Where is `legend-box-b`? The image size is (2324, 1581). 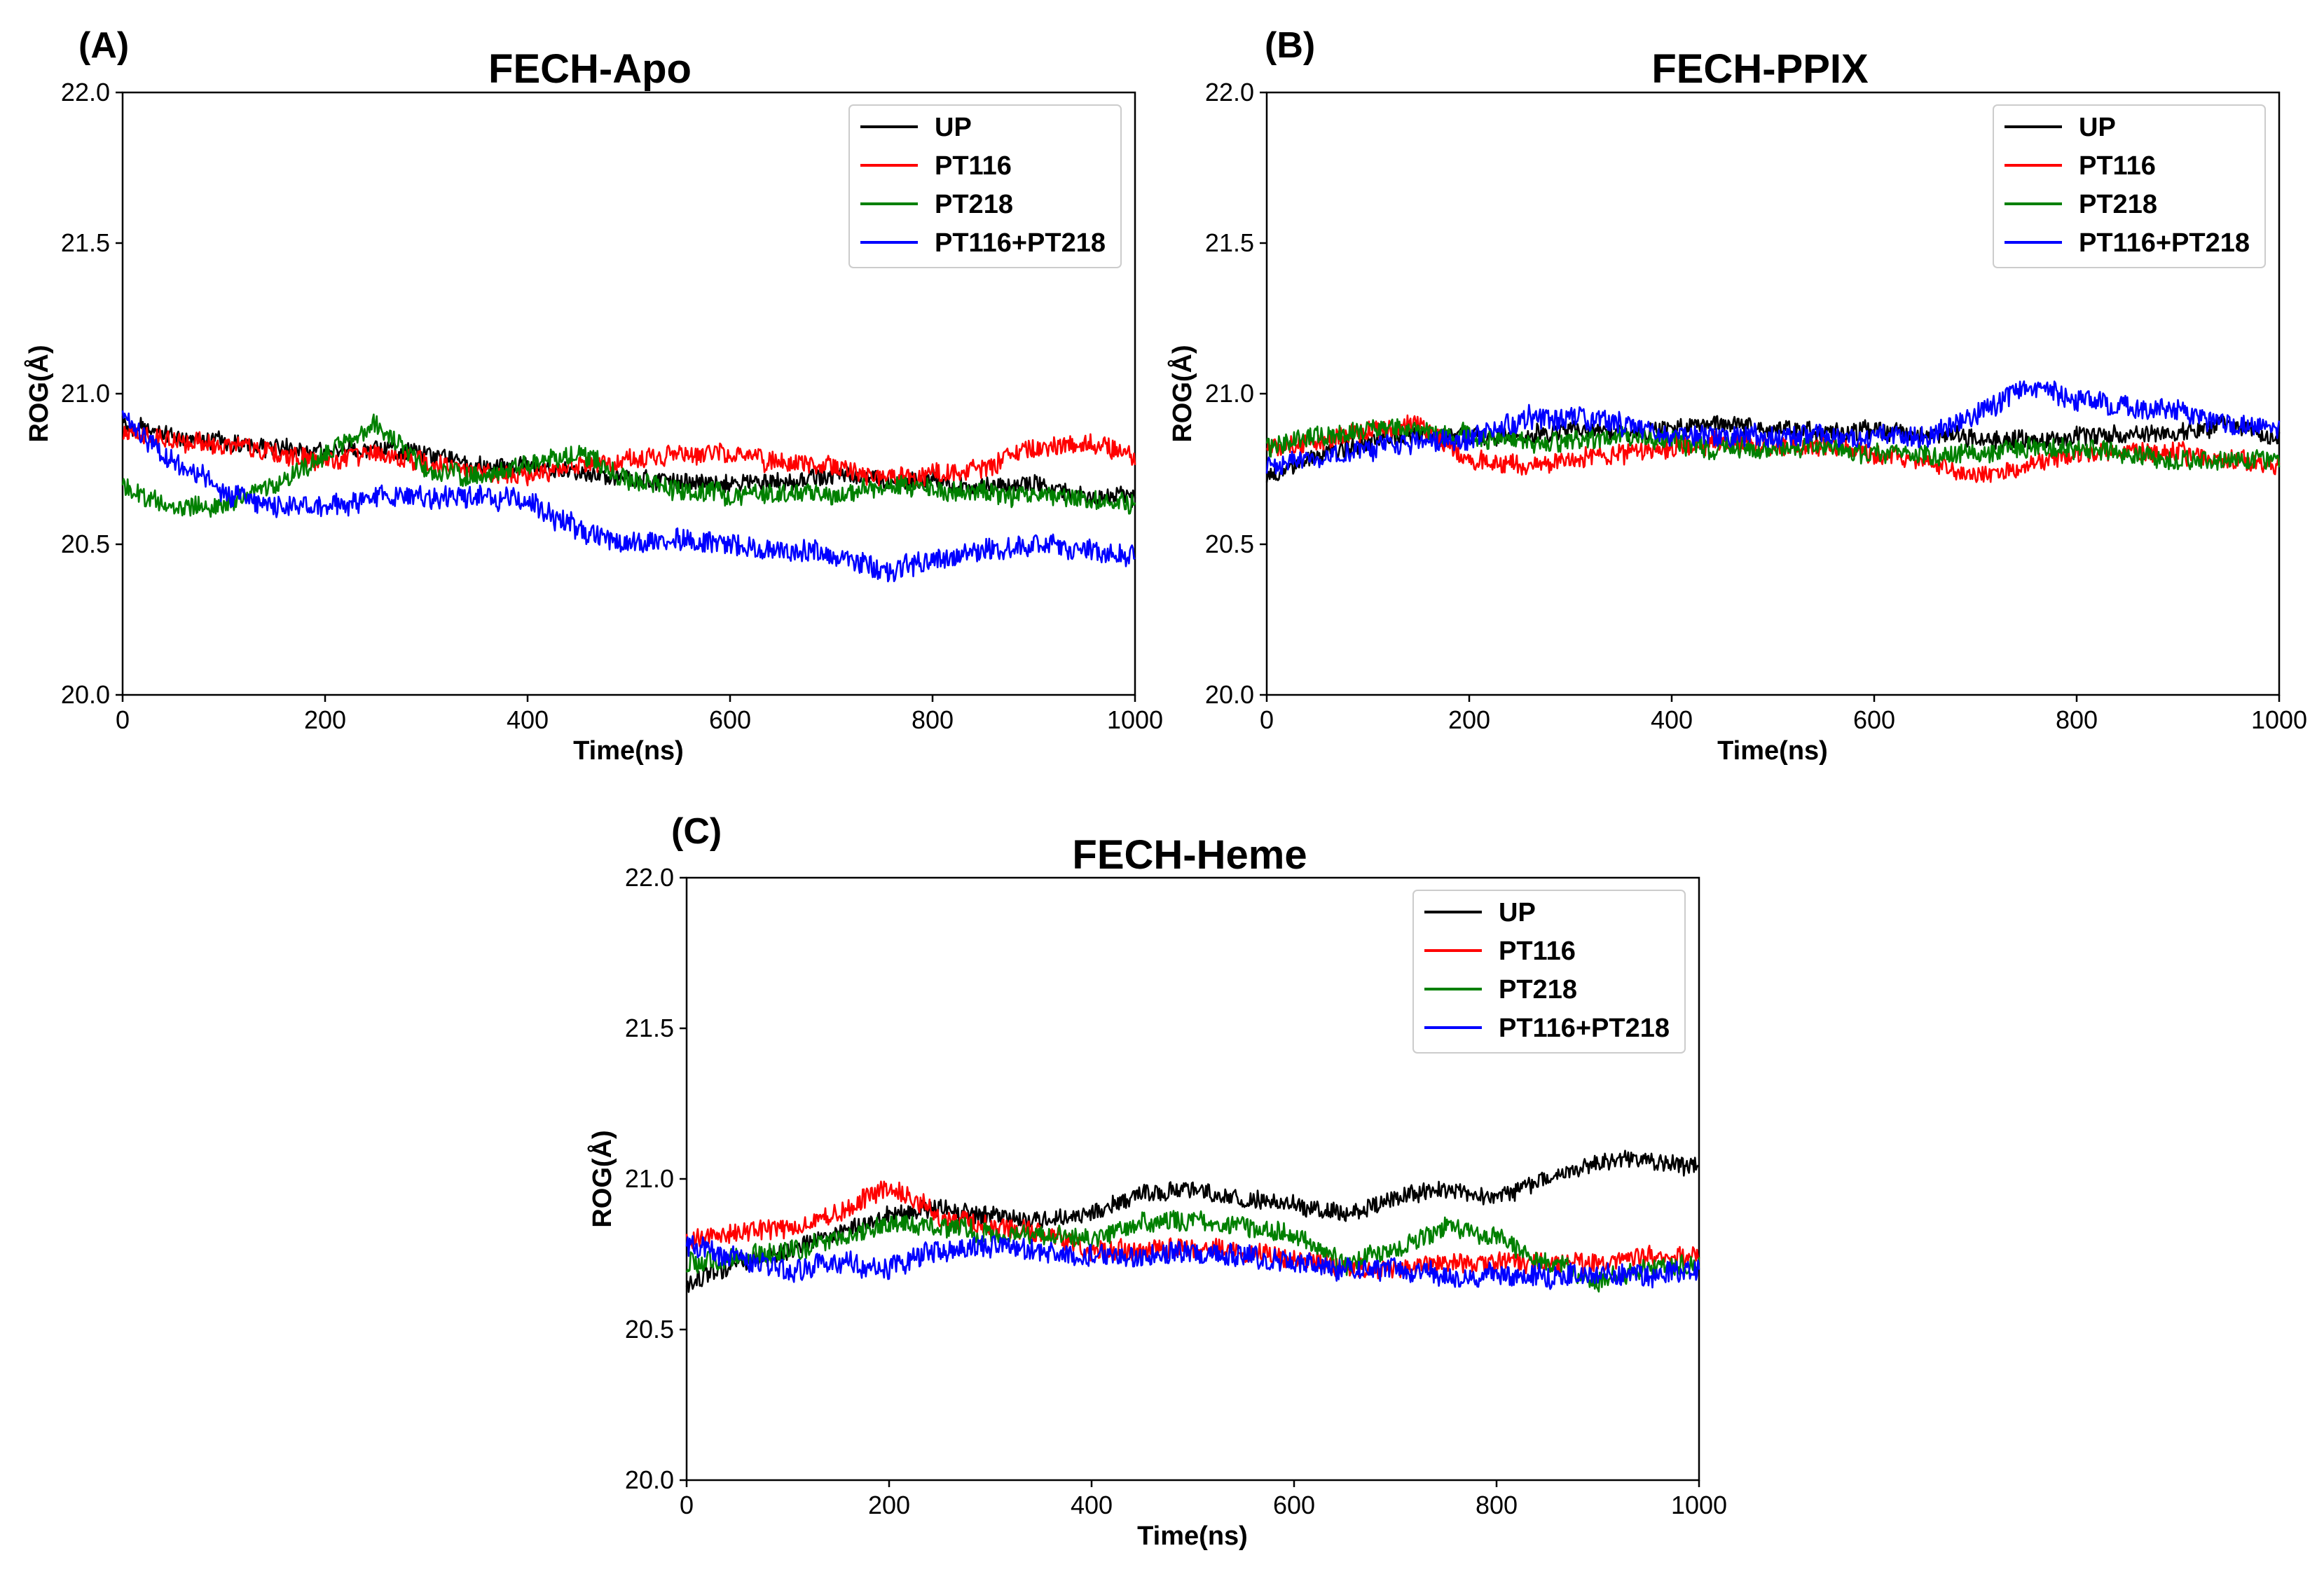
legend-box-b is located at coordinates (2129, 186).